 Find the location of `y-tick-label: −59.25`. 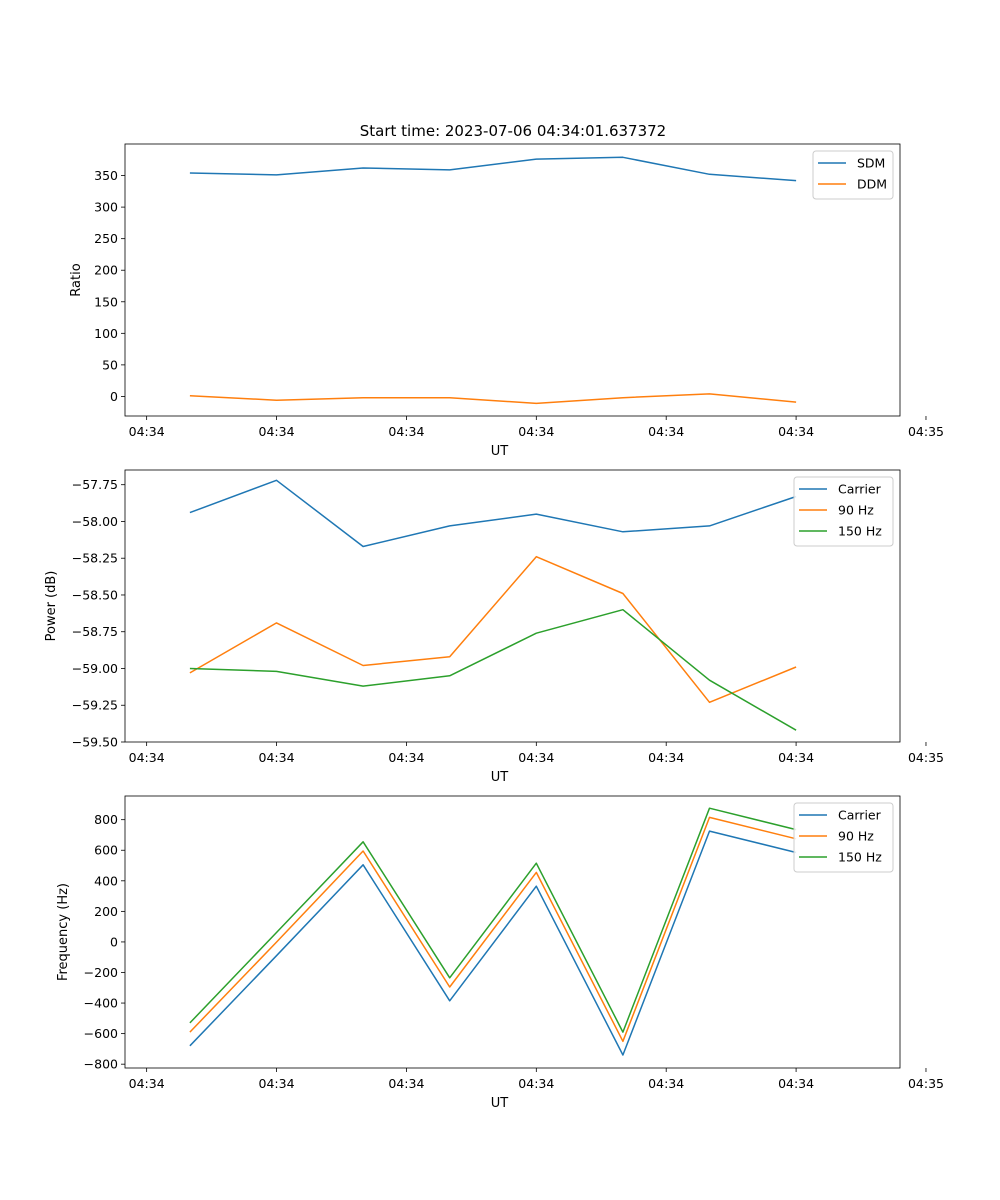

y-tick-label: −59.25 is located at coordinates (95, 705).